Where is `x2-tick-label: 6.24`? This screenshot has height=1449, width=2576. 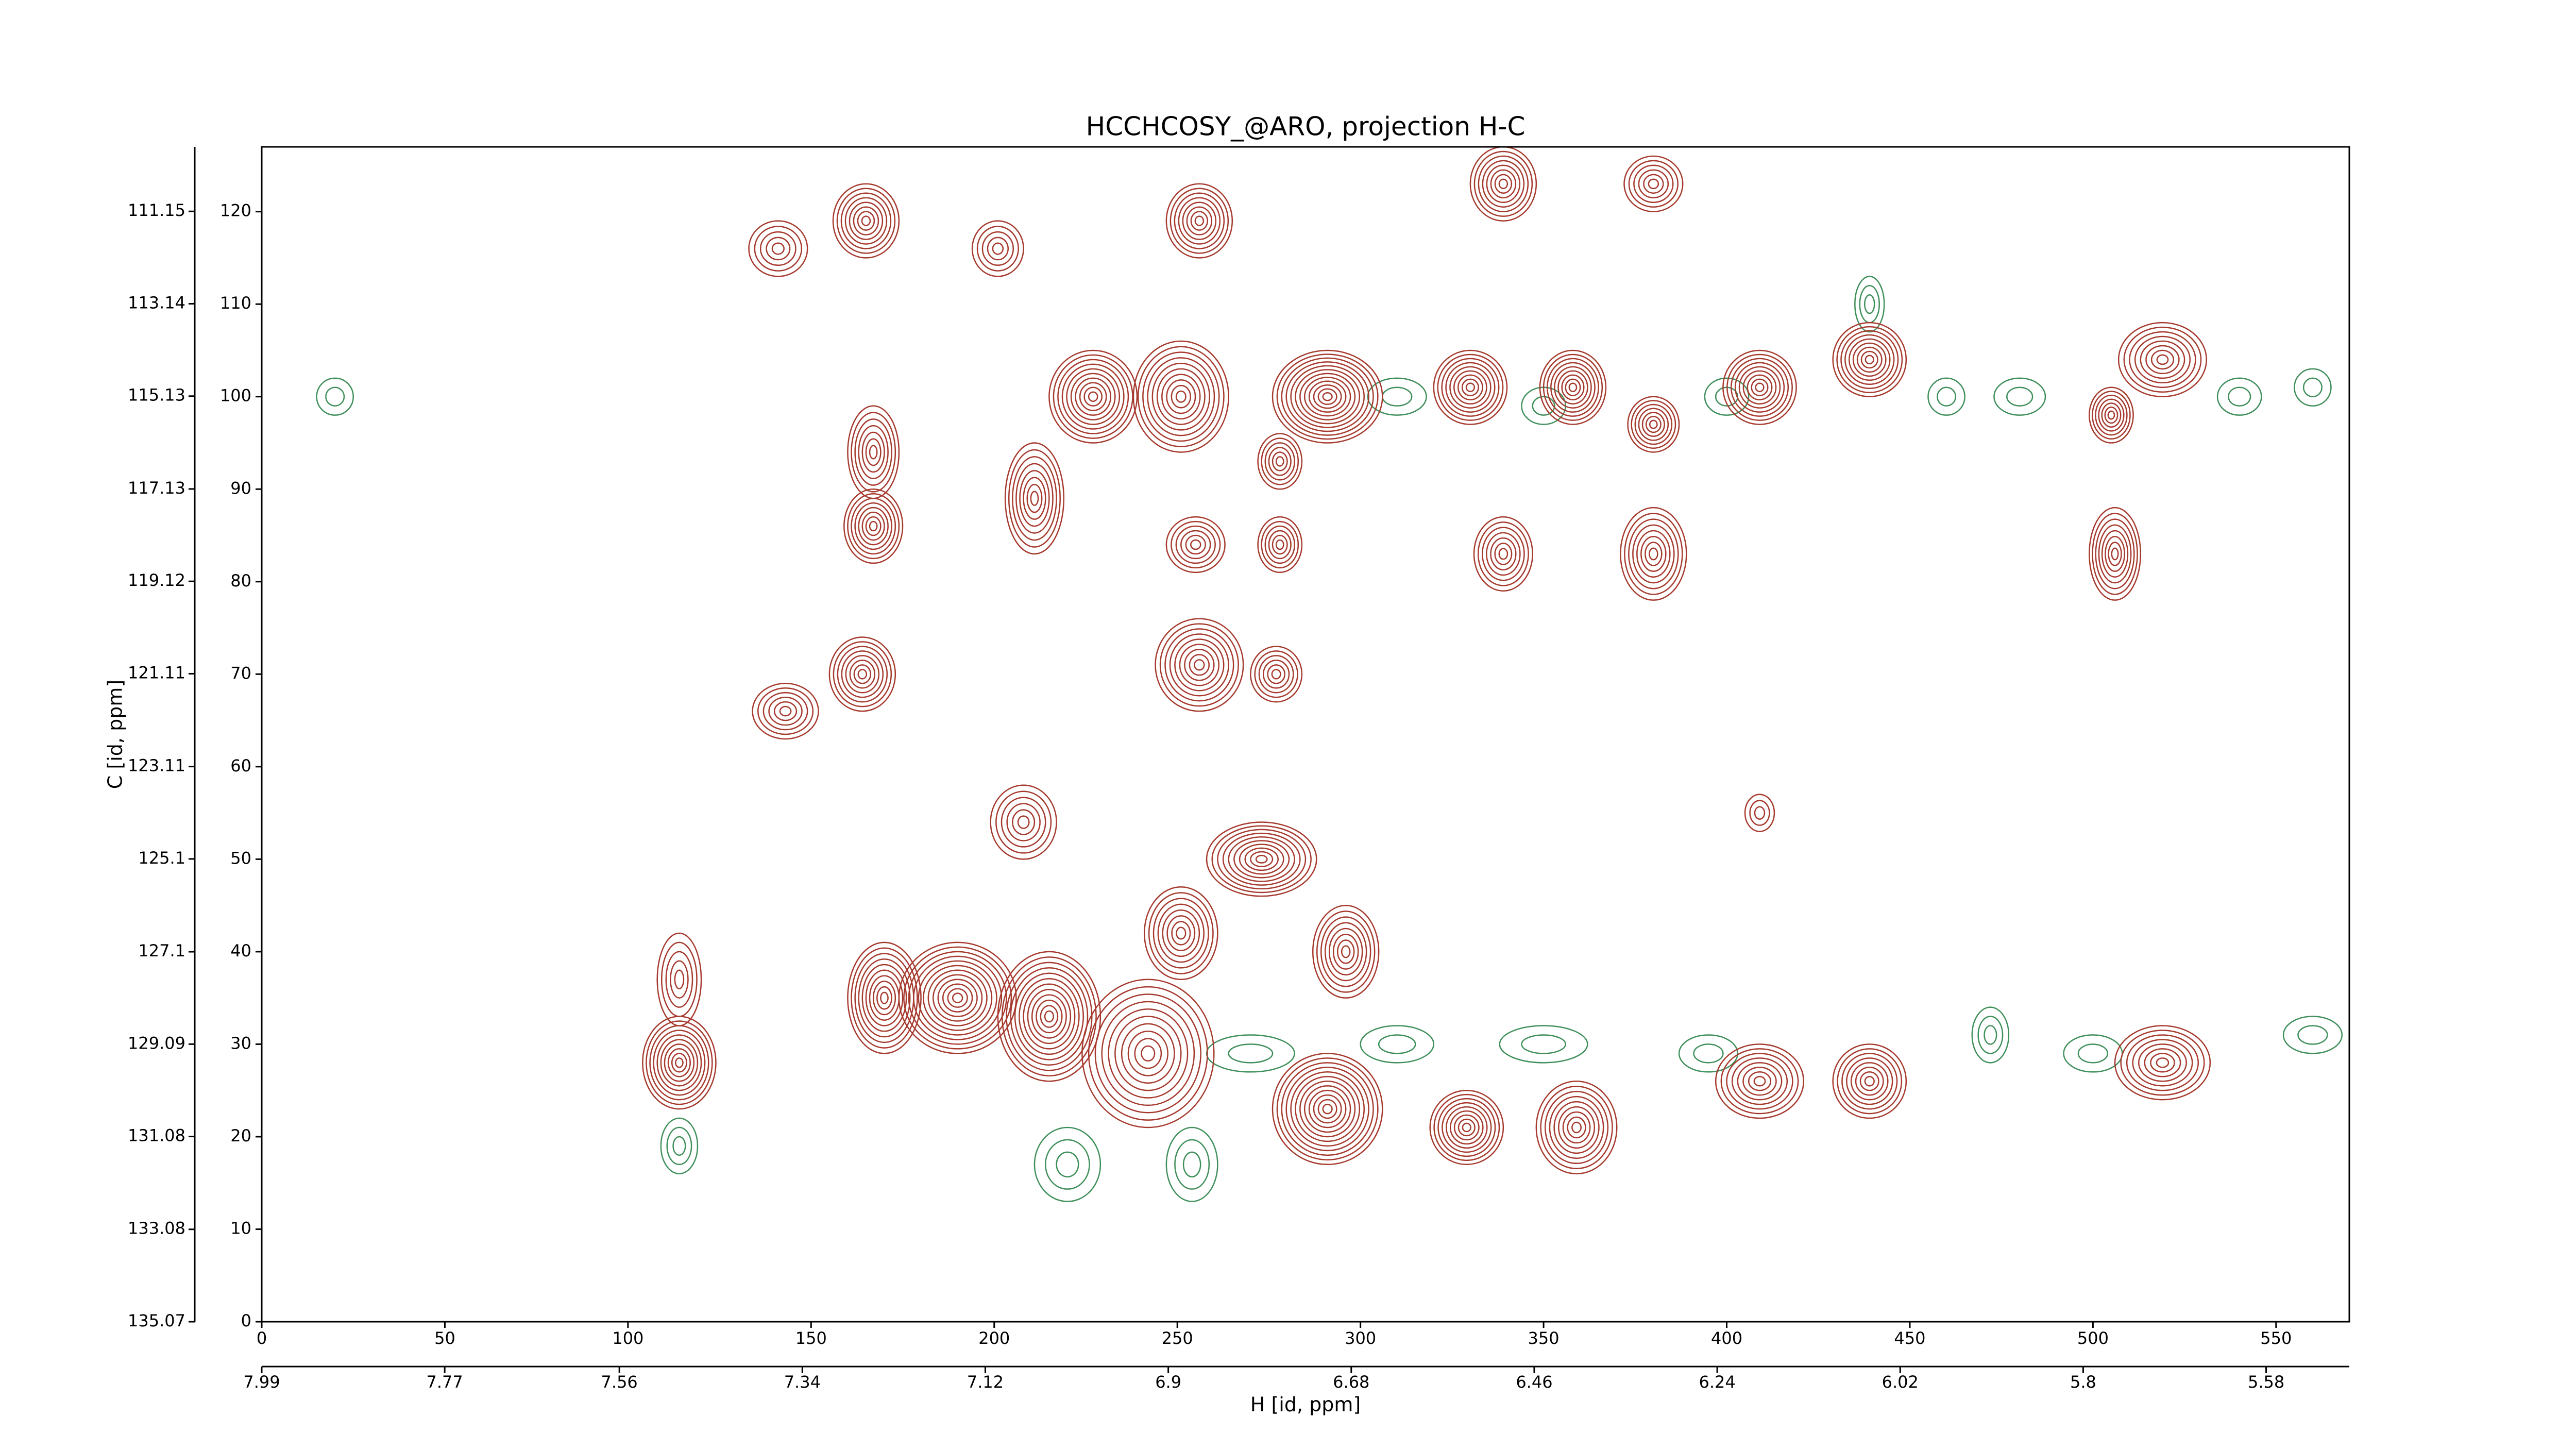
x2-tick-label: 6.24 is located at coordinates (1717, 1382).